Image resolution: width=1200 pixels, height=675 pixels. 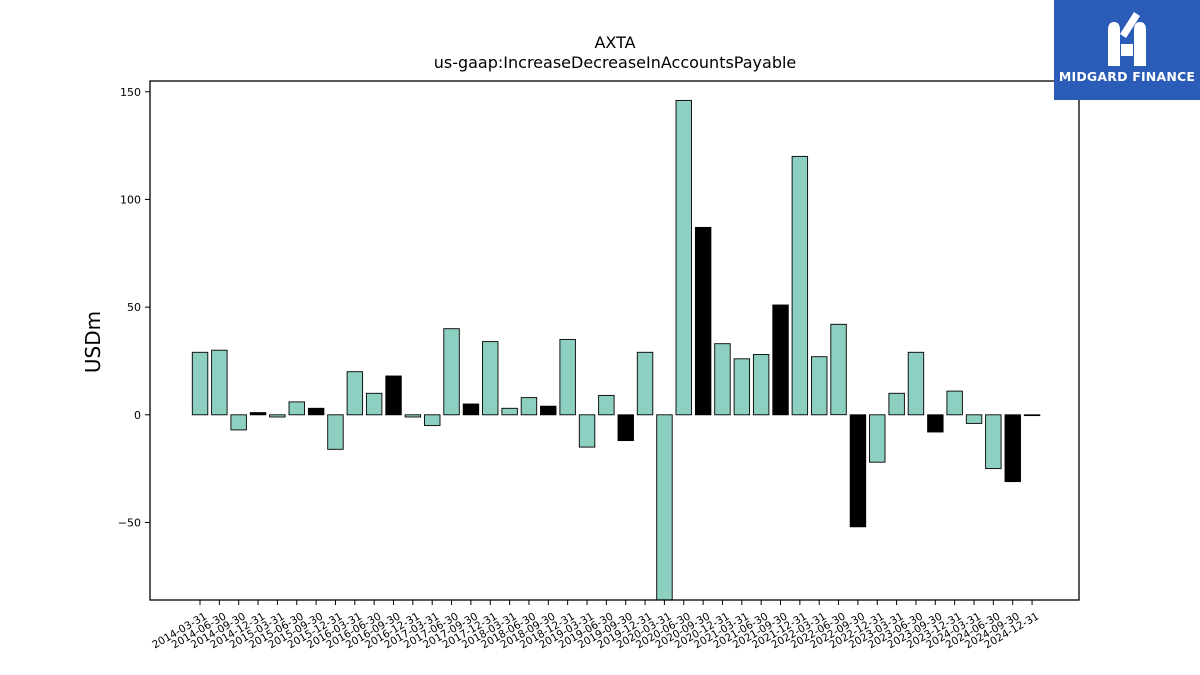 What do you see at coordinates (1127, 76) in the screenshot?
I see `brand-name: MIDGARD FINANCE` at bounding box center [1127, 76].